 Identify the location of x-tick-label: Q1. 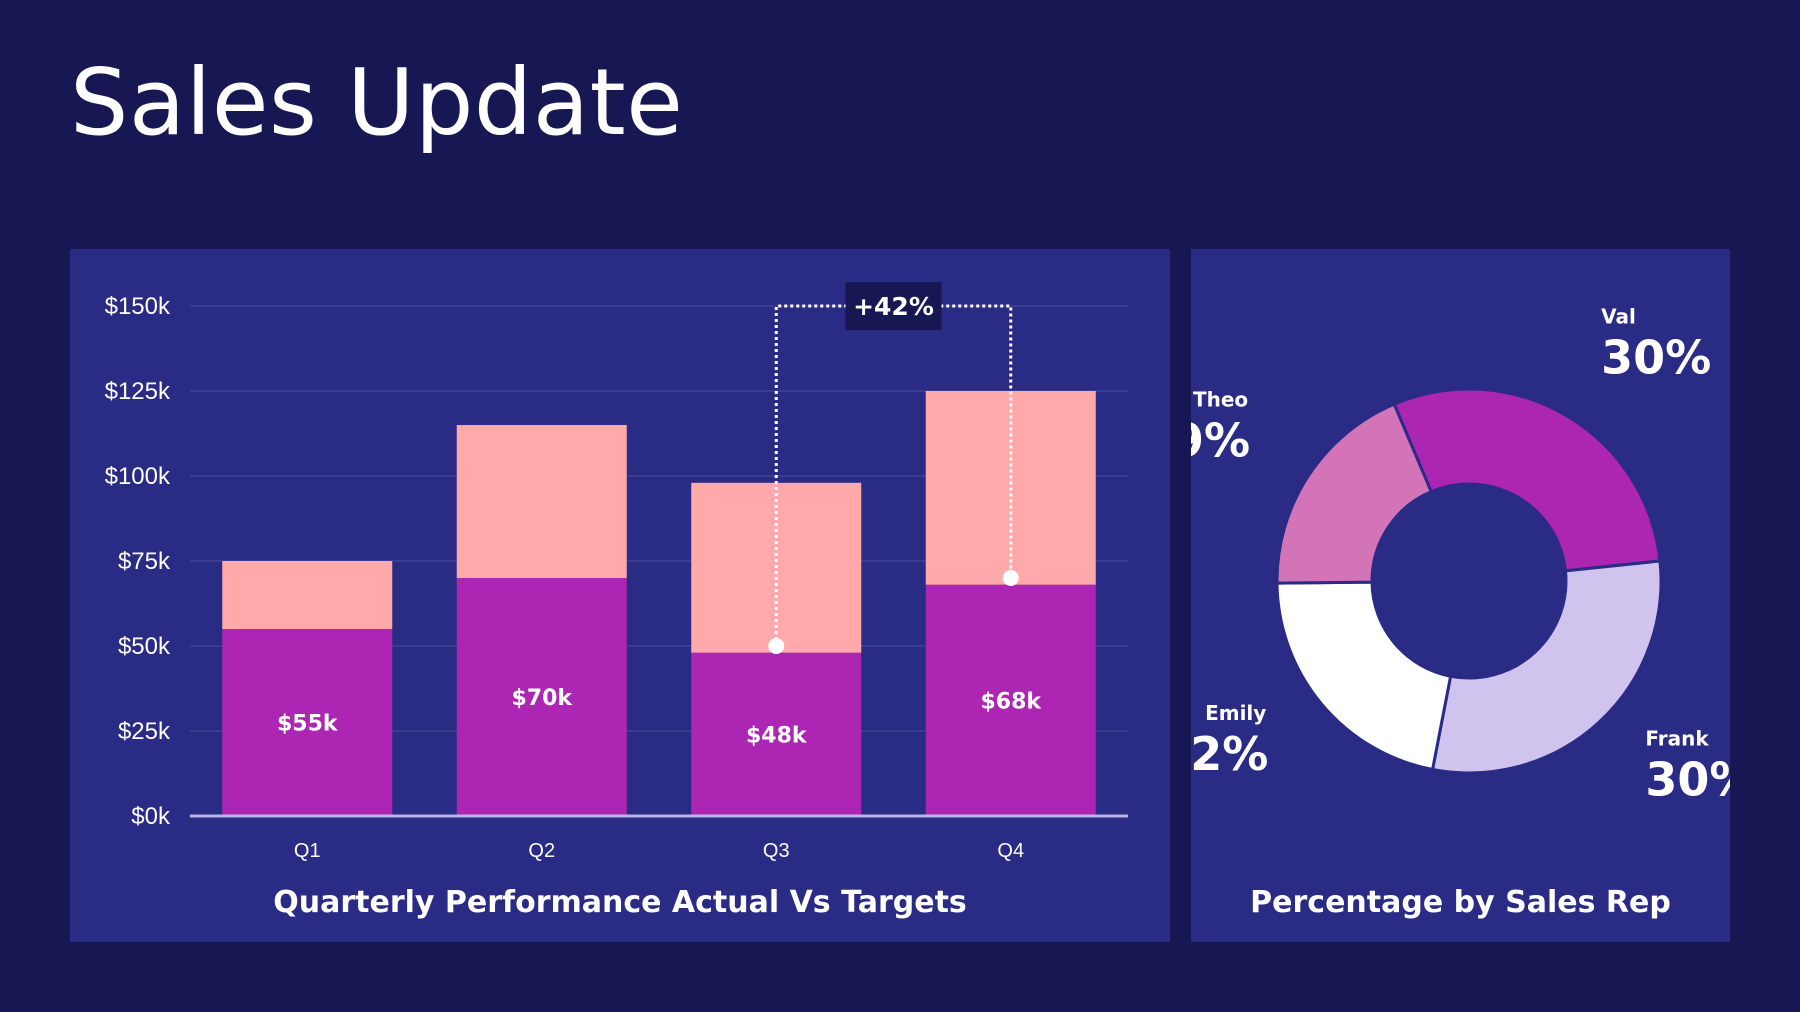
(307, 851).